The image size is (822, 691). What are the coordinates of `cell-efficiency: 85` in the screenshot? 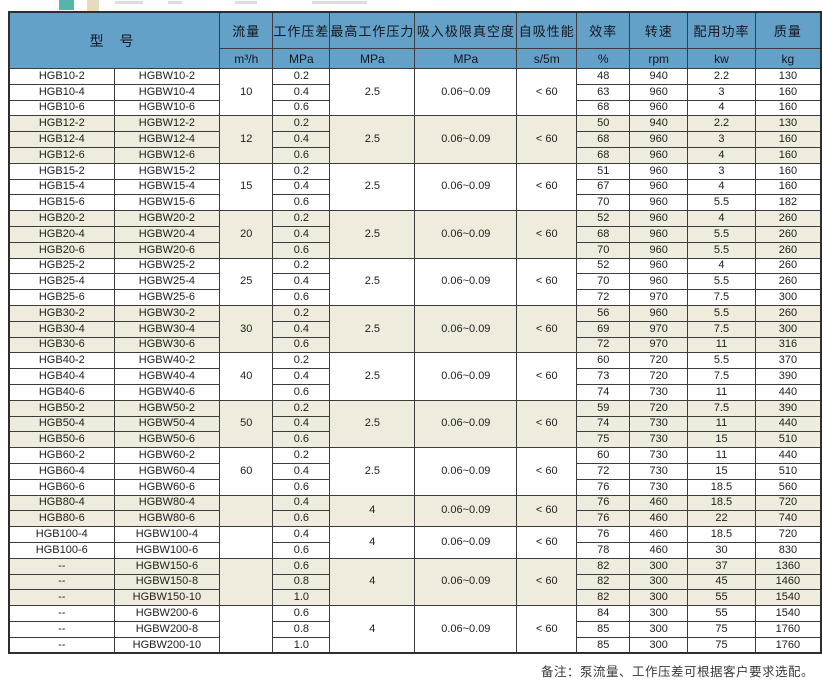 It's located at (603, 629).